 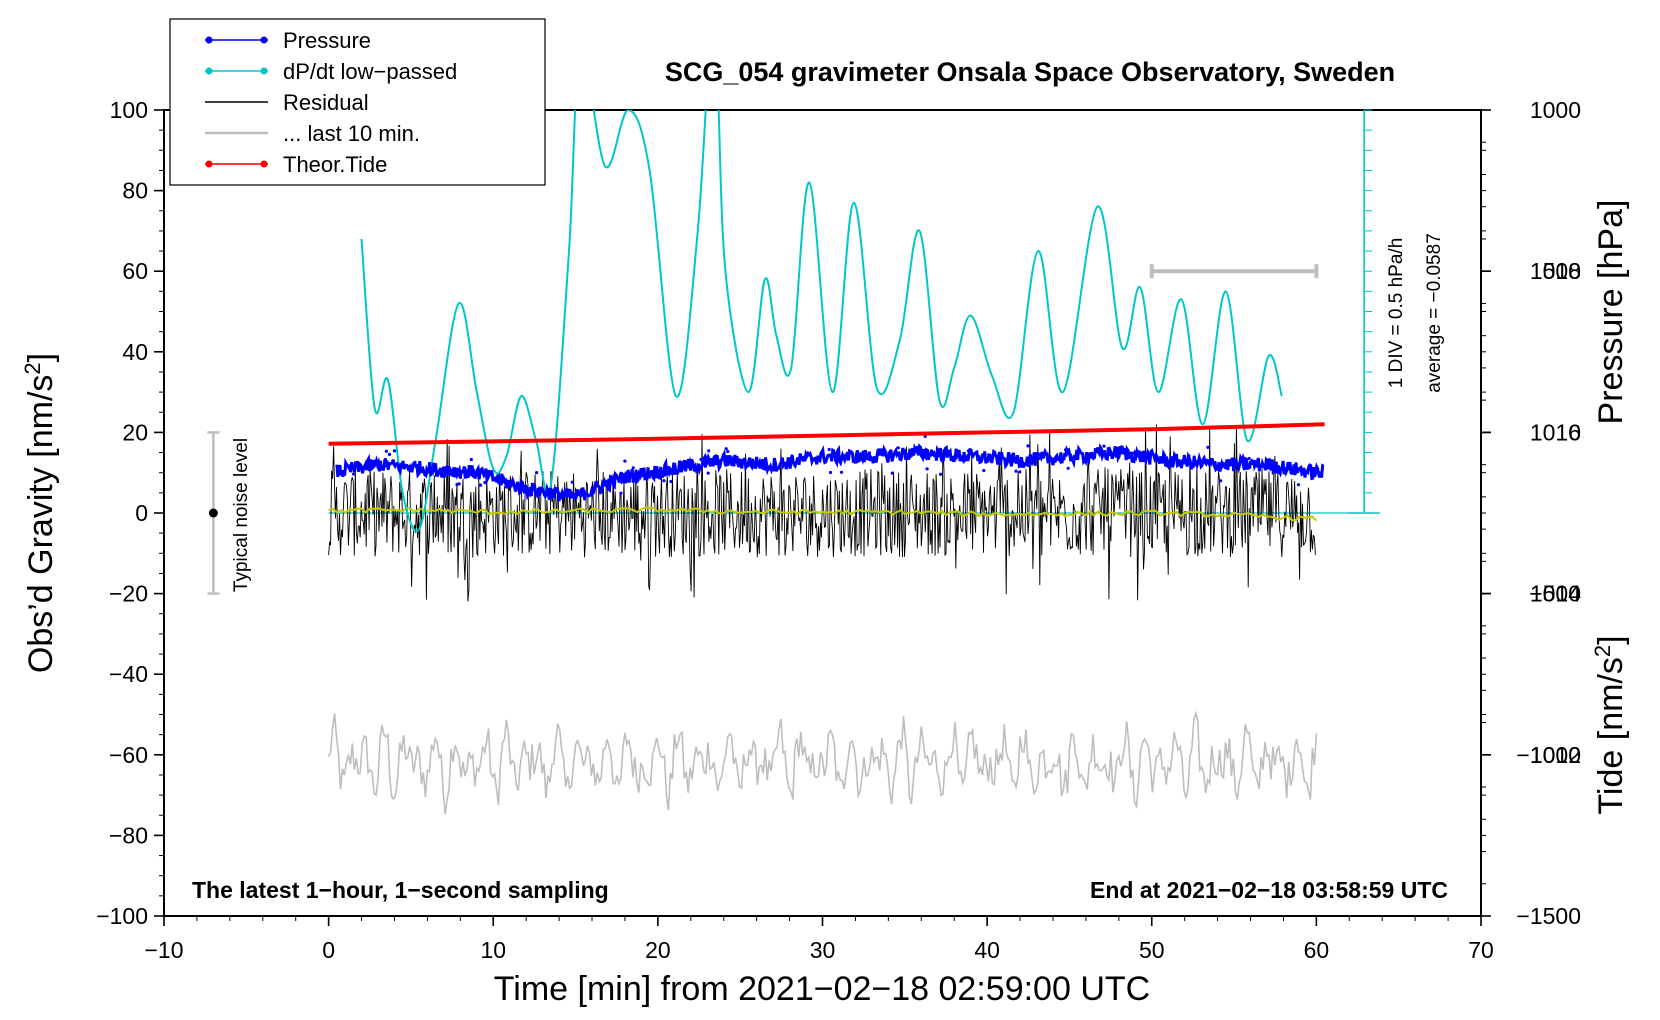 I want to click on pressure-tick-label: 1018, so click(x=1555, y=271).